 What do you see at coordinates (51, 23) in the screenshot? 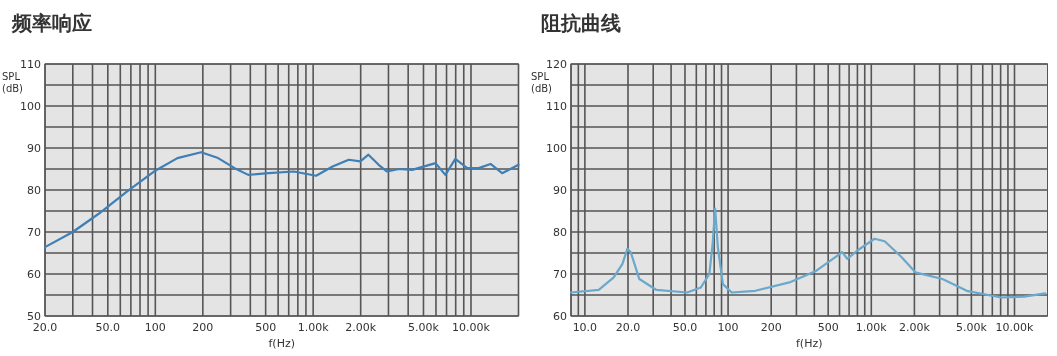
I see `chart-title: 频率响应` at bounding box center [51, 23].